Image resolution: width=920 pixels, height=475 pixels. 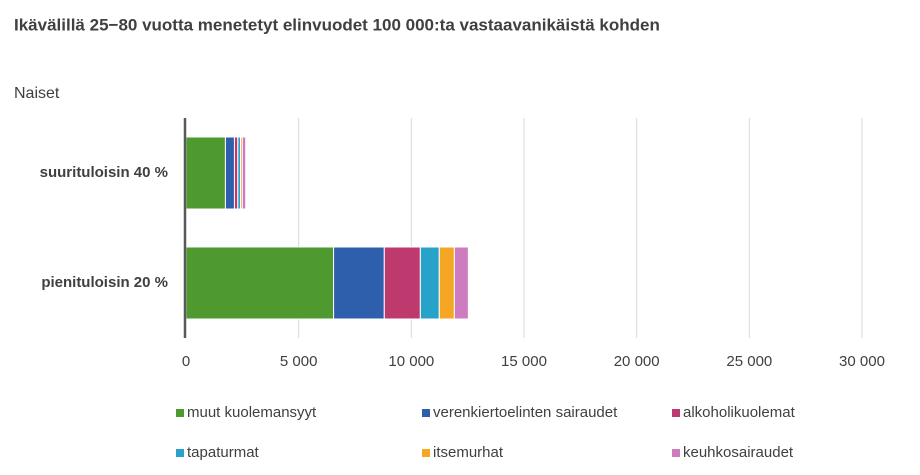 What do you see at coordinates (468, 452) in the screenshot?
I see `legend-label: itsemurhat` at bounding box center [468, 452].